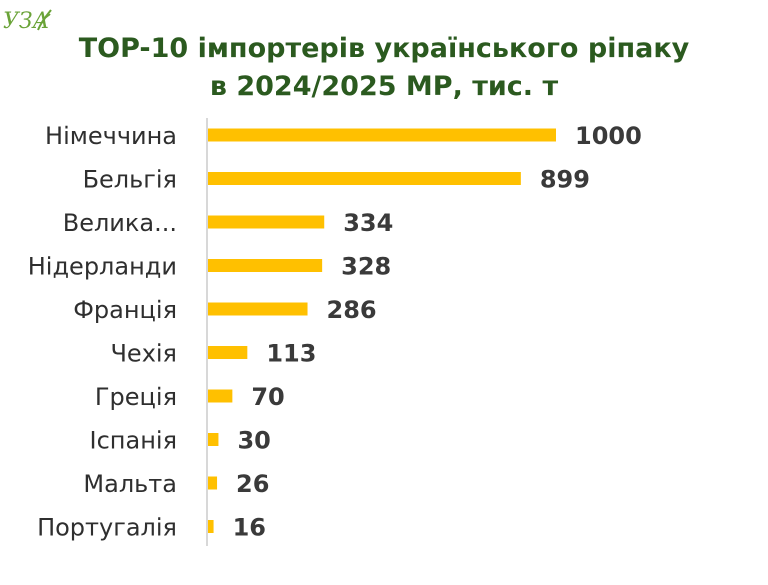 The height and width of the screenshot is (585, 768). Describe the element at coordinates (384, 48) in the screenshot. I see `chart-title-line1: TOP-10 імпортерів українського ріпаку` at that location.